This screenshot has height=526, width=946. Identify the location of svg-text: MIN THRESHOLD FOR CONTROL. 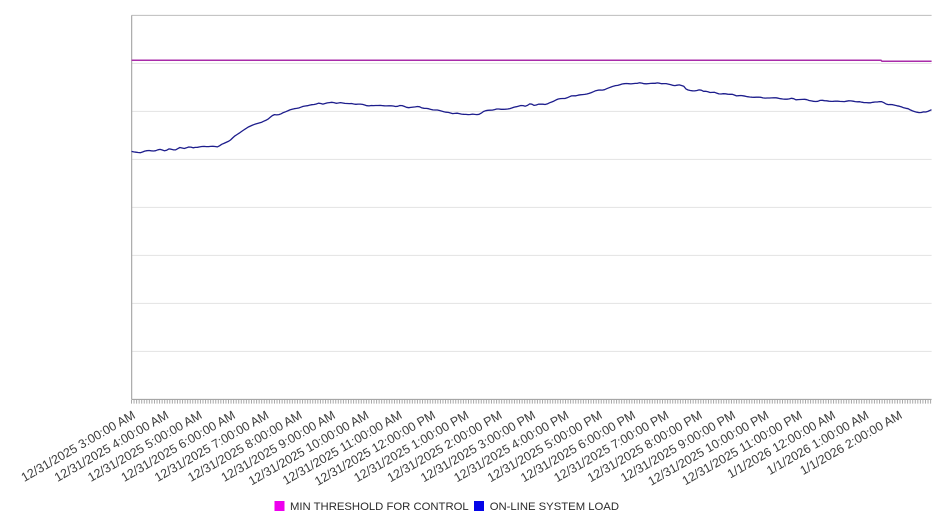
(379, 507).